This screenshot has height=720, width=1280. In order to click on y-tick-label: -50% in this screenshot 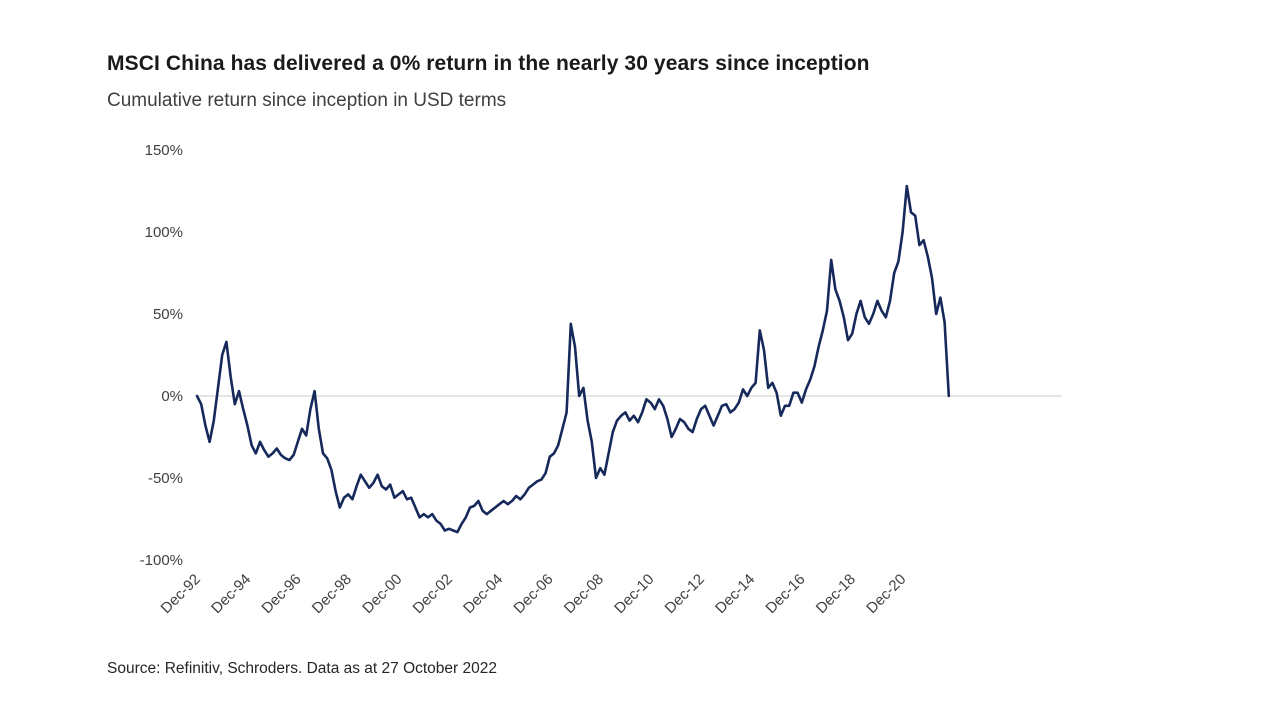, I will do `click(165, 478)`.